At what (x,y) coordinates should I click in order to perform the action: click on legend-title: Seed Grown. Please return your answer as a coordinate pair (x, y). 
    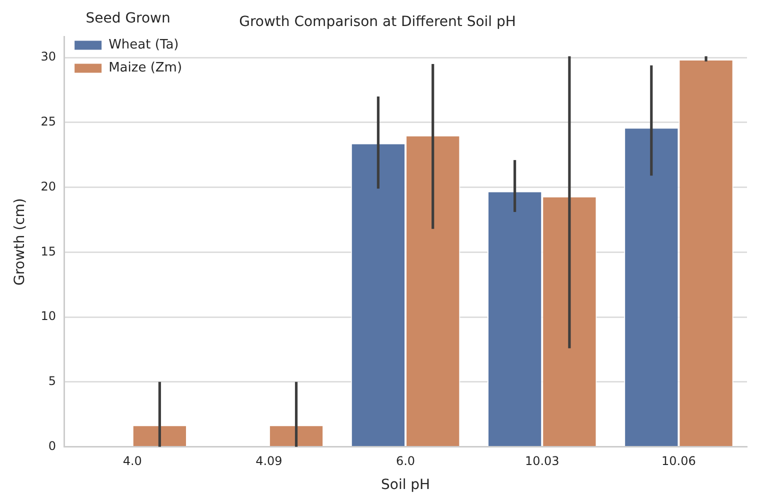
    Looking at the image, I should click on (128, 18).